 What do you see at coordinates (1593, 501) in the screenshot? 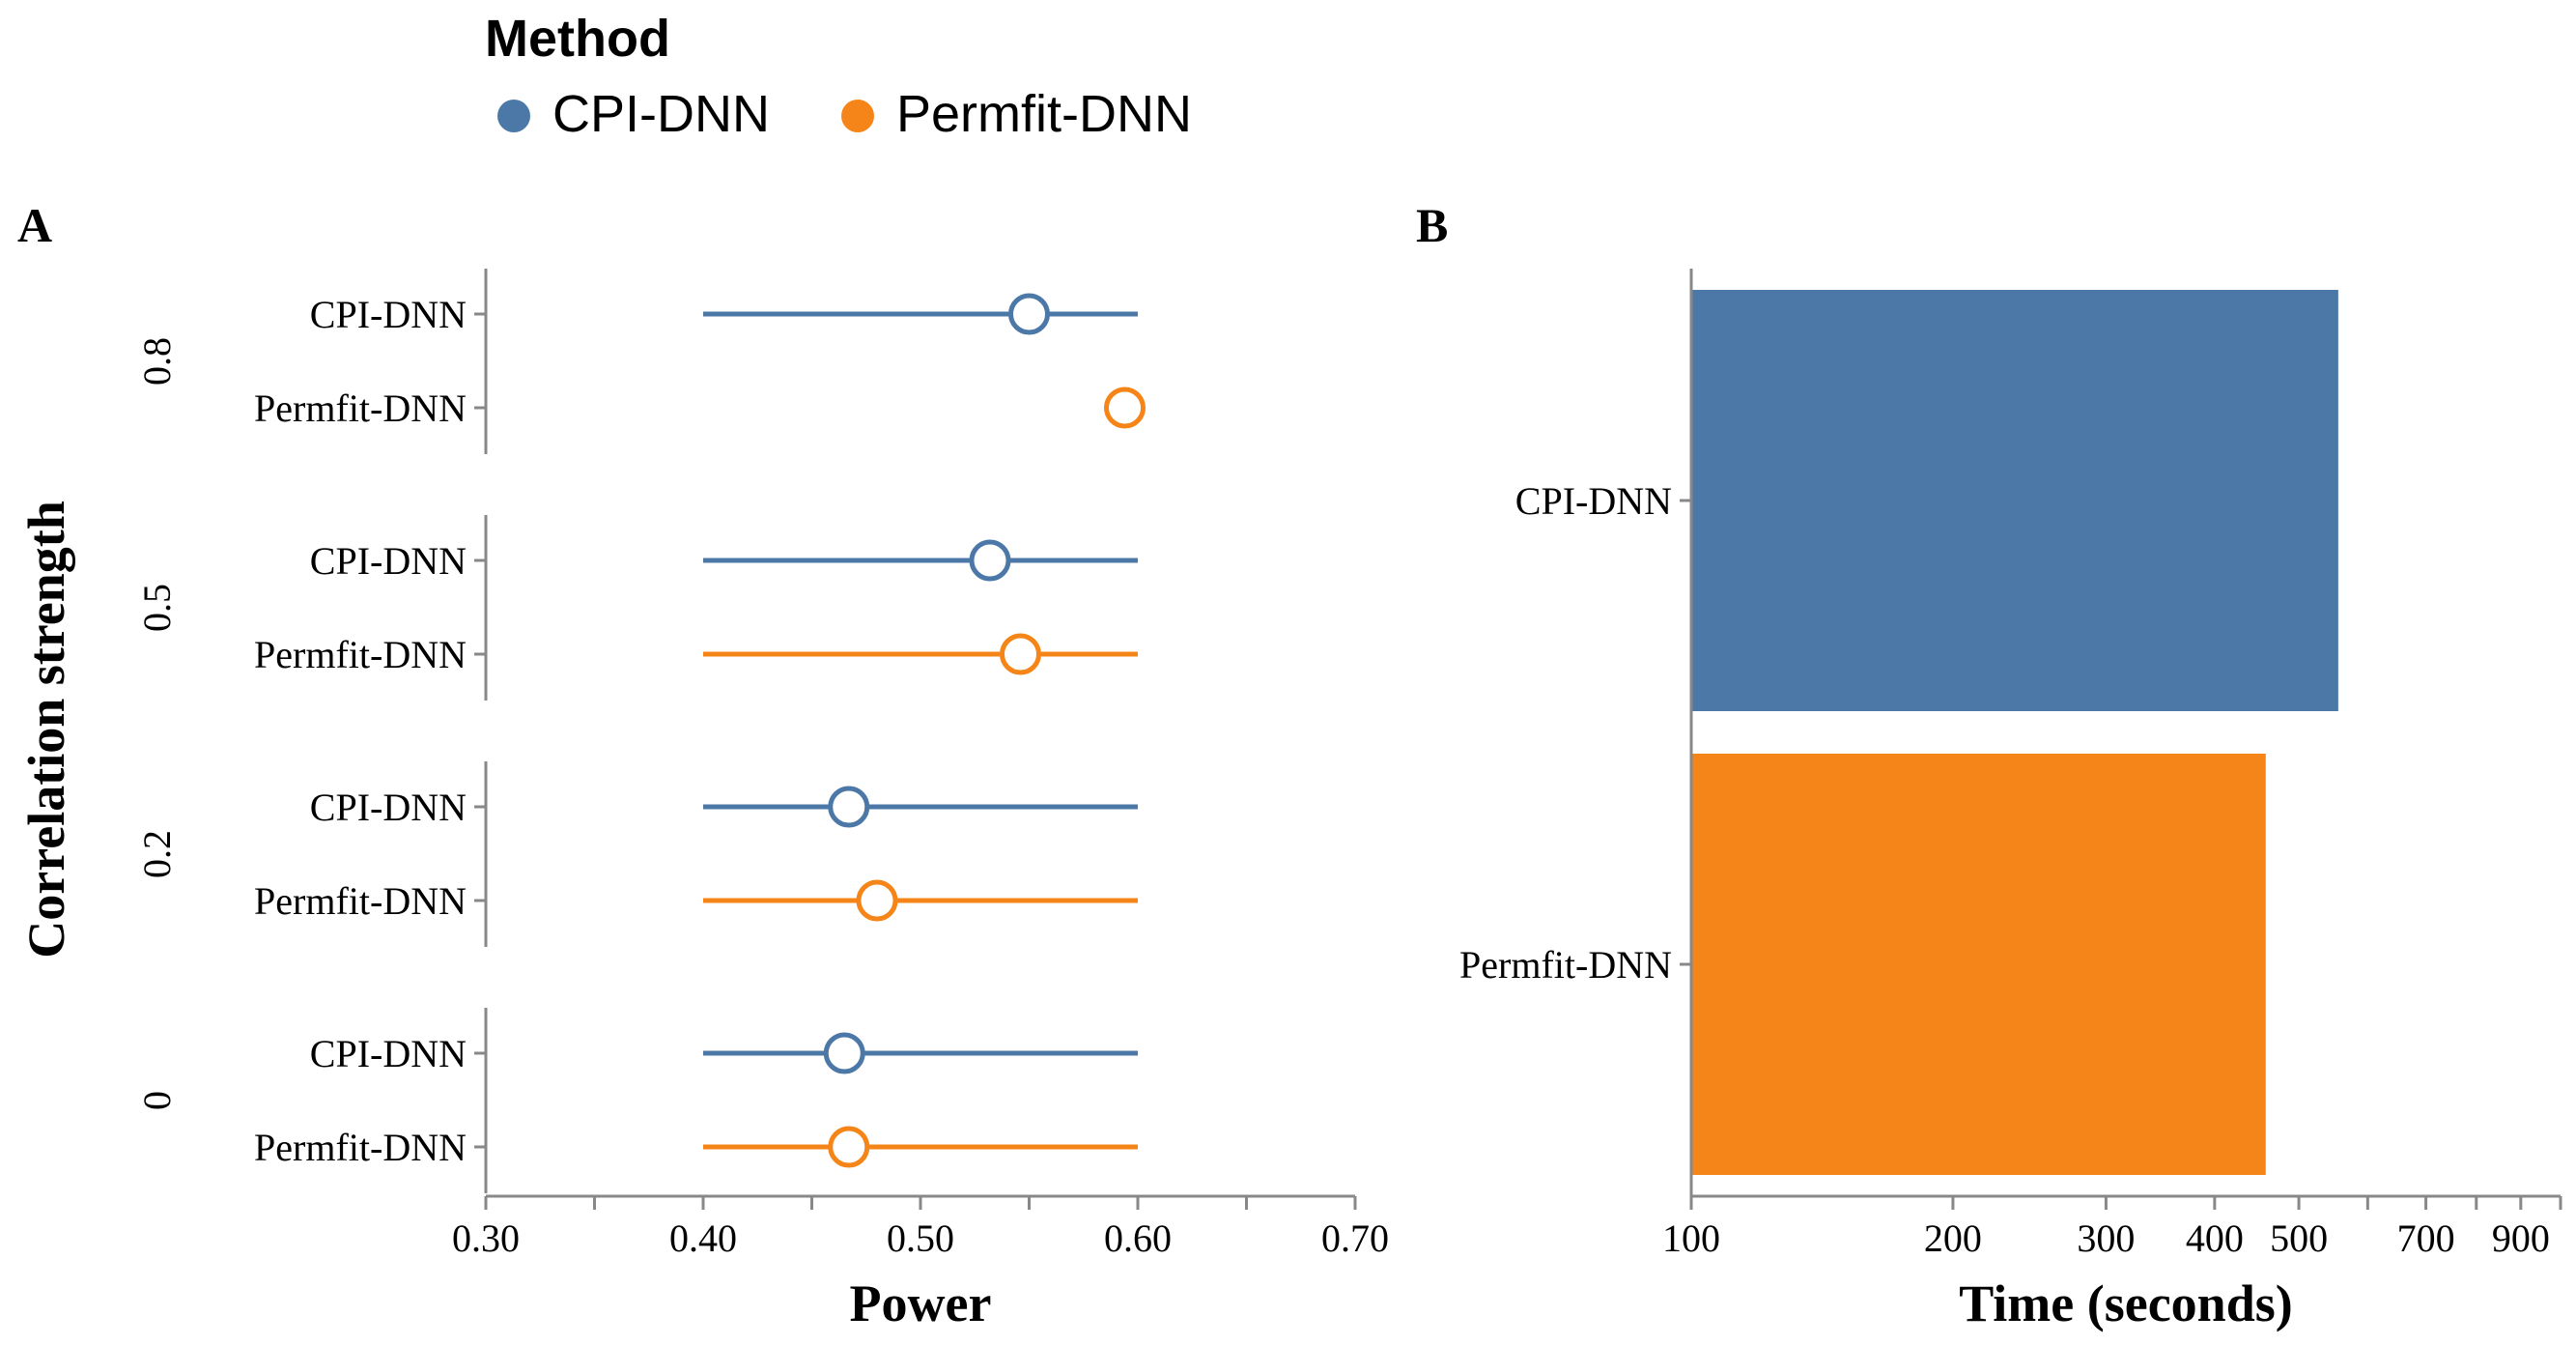
I see `category-label: CPI-DNN` at bounding box center [1593, 501].